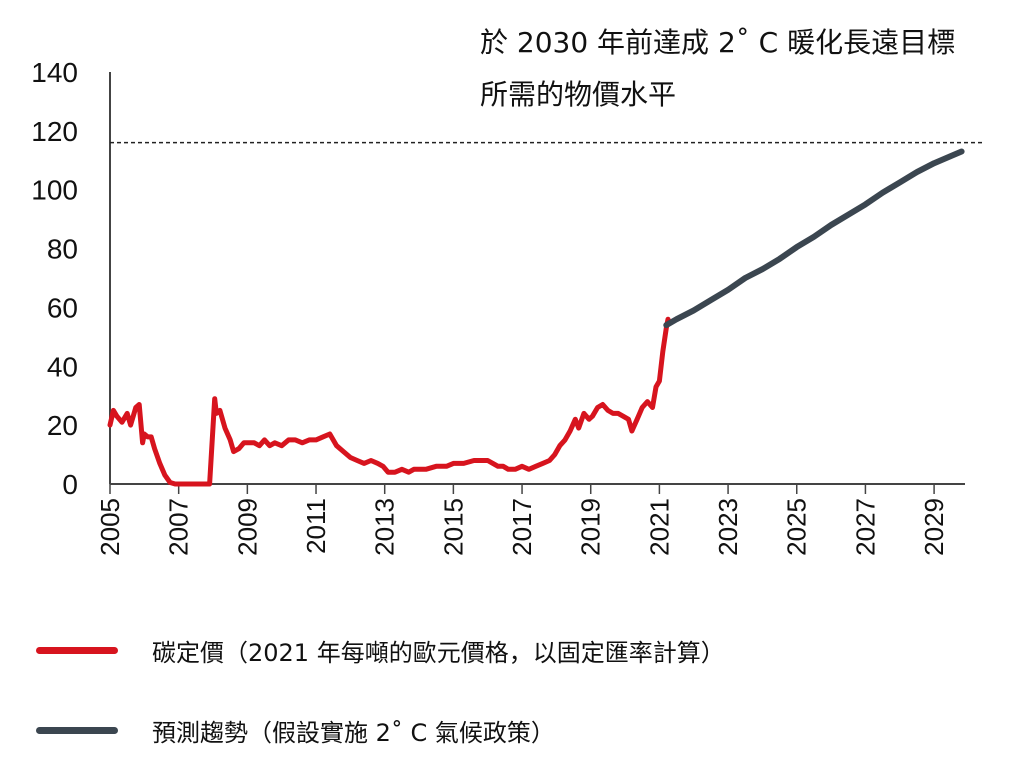 The height and width of the screenshot is (783, 1020). I want to click on x-tick-label: 2017, so click(522, 527).